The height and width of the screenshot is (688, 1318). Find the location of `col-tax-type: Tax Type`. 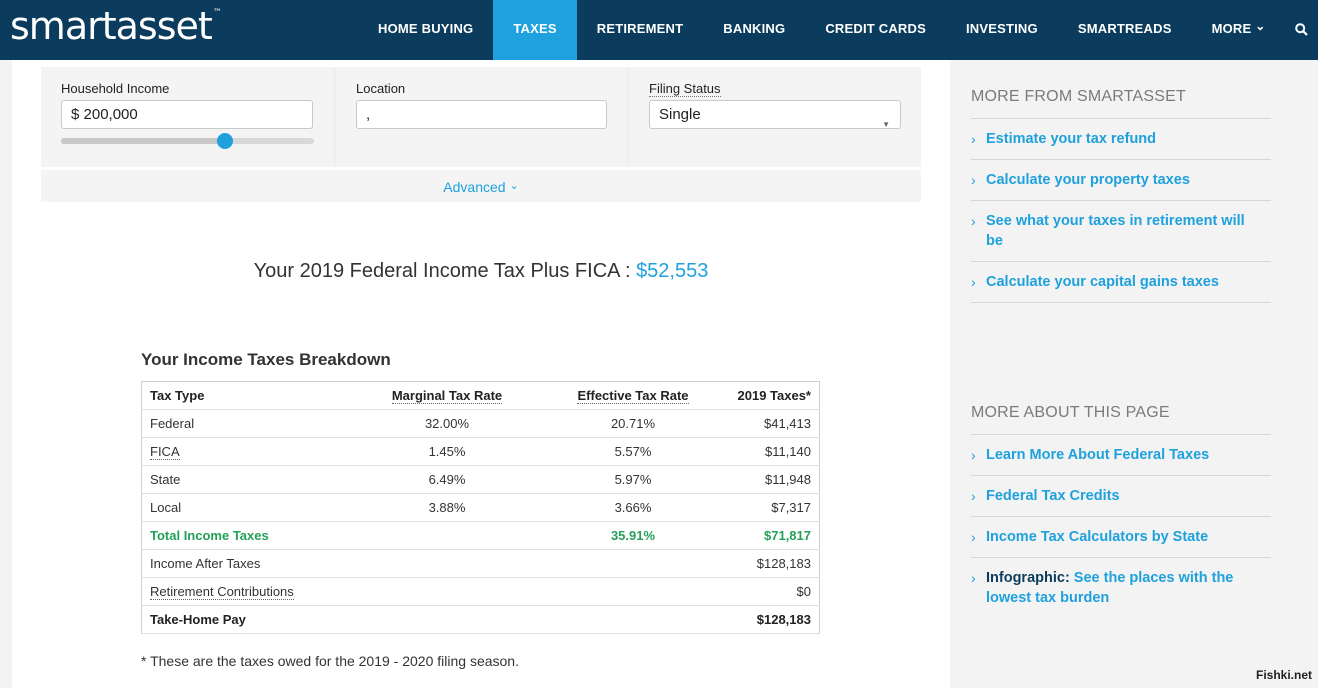

col-tax-type: Tax Type is located at coordinates (247, 395).